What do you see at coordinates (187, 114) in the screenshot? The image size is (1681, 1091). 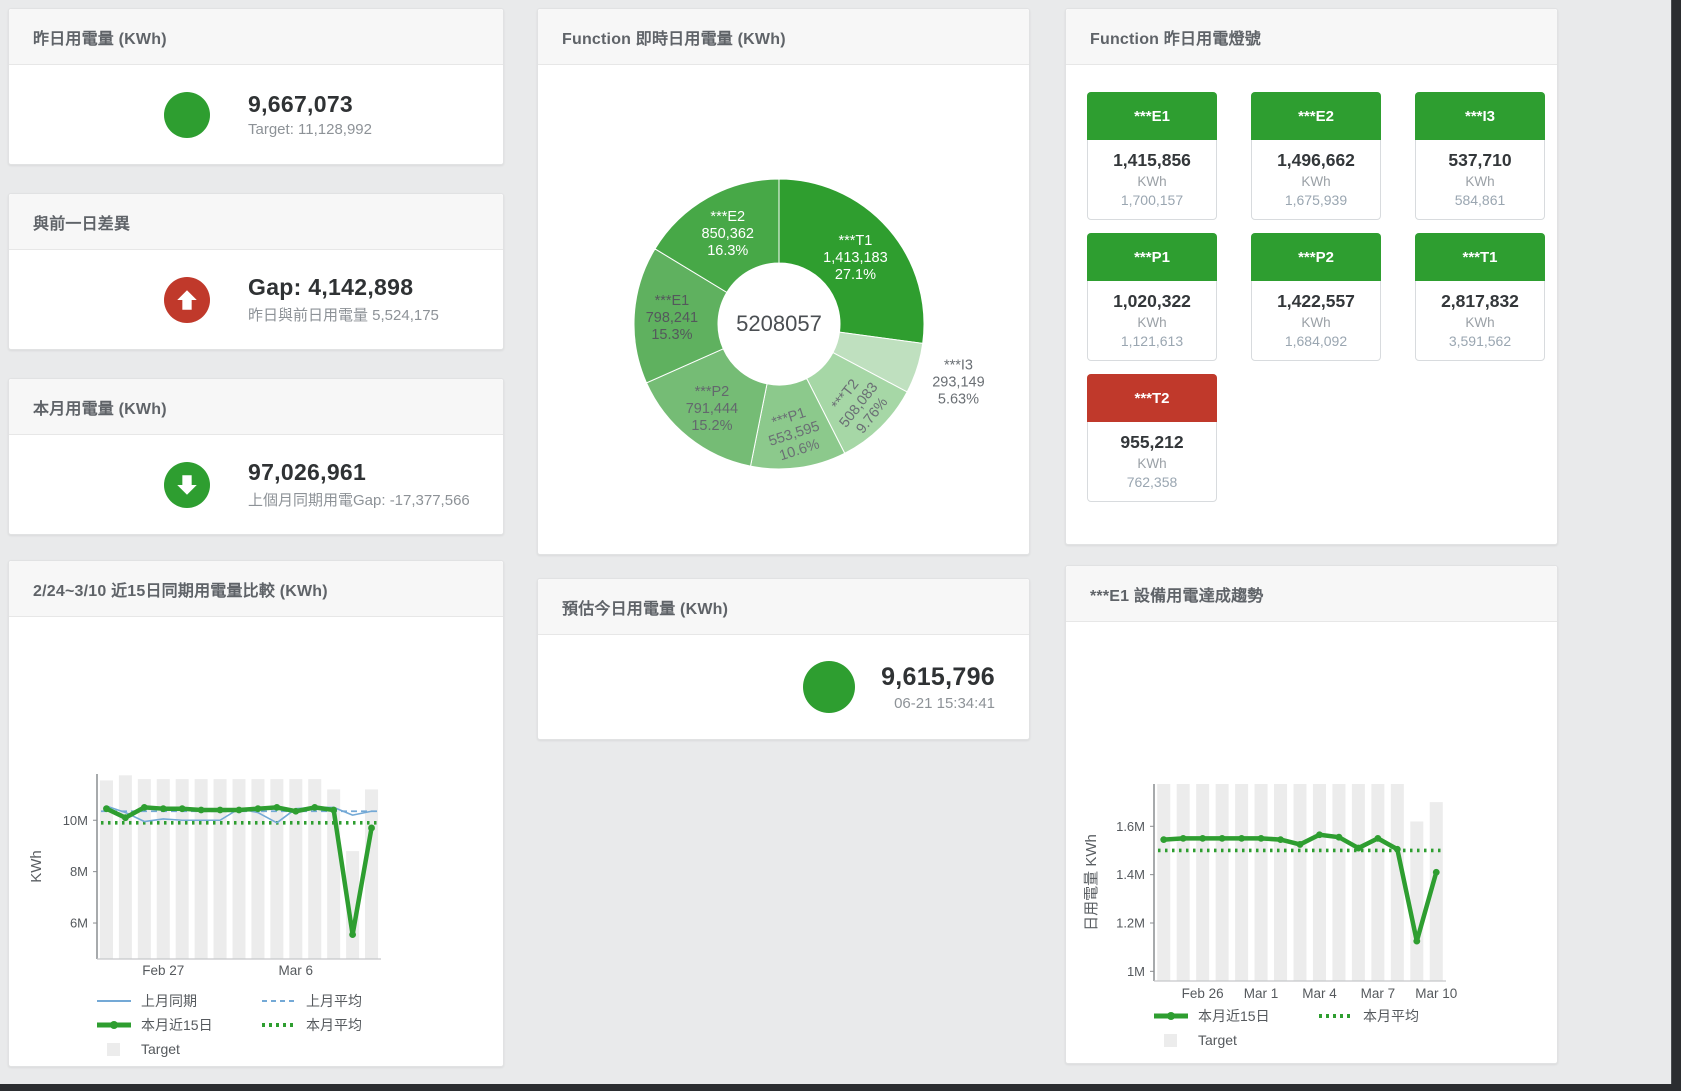 I see `status-circle-icon` at bounding box center [187, 114].